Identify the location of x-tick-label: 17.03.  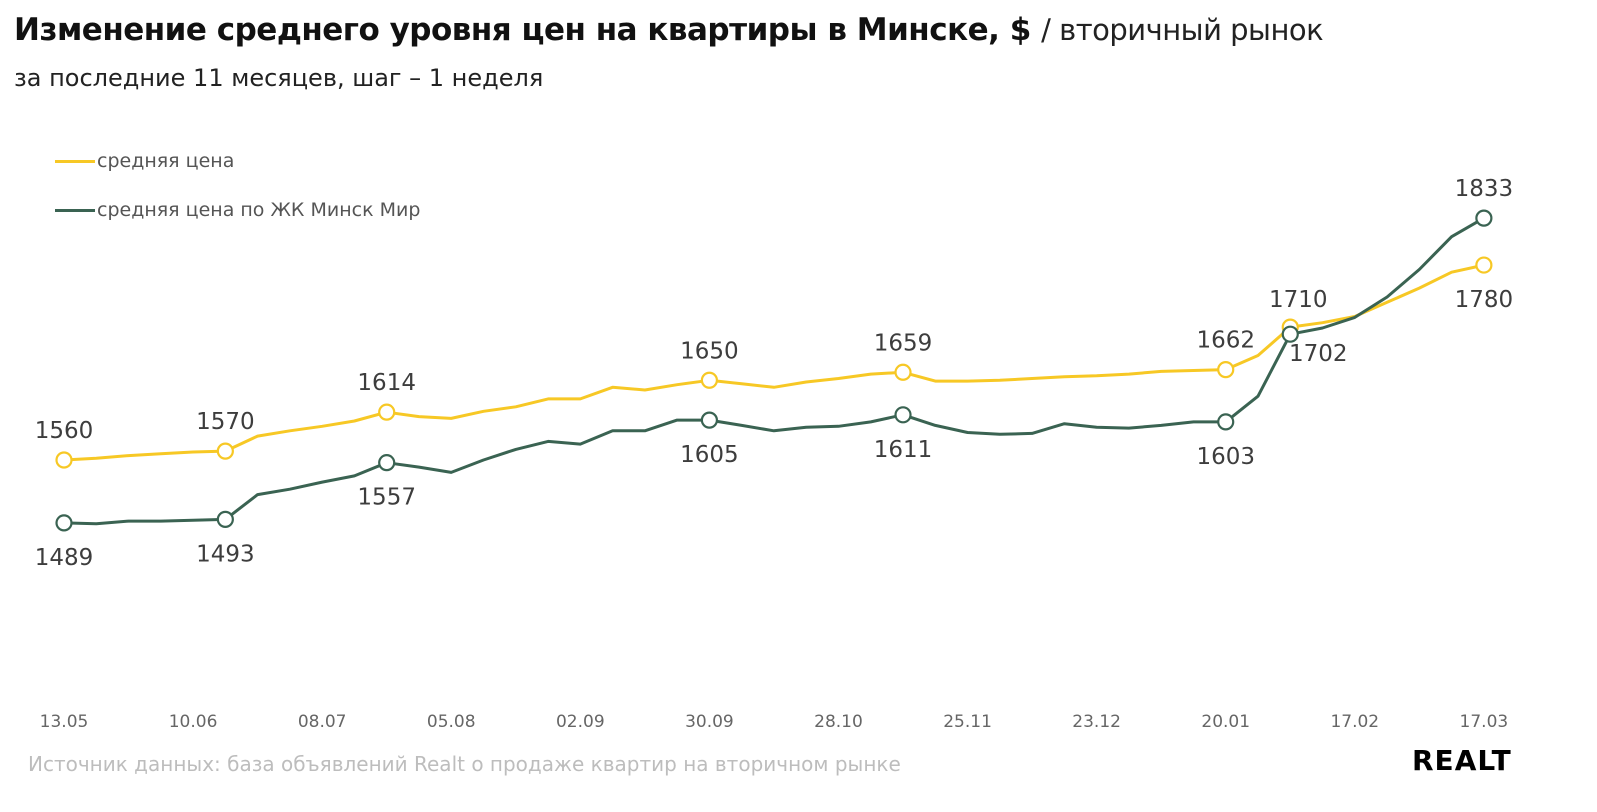
(1484, 722).